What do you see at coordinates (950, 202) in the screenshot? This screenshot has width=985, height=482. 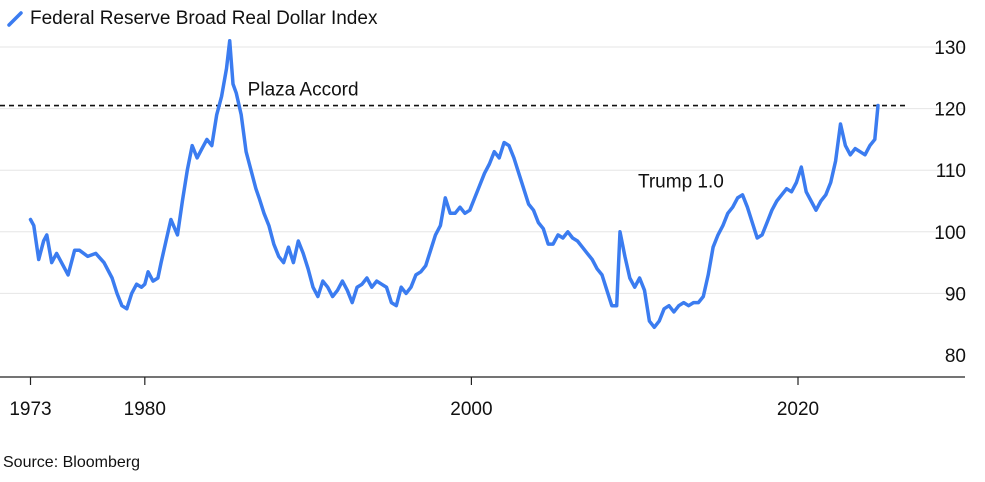 I see `y-tick-labels: 130 120 110 100 90 80` at bounding box center [950, 202].